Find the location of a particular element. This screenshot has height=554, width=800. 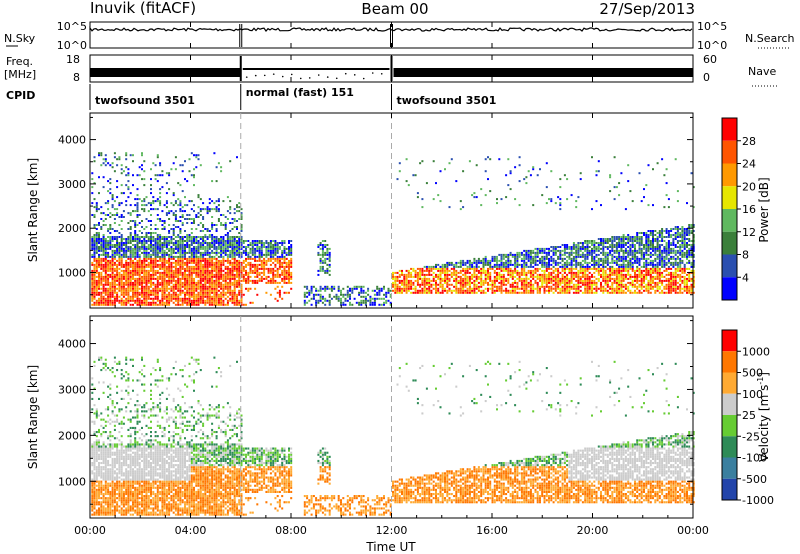

power-cbar-tick: 28 is located at coordinates (749, 141).